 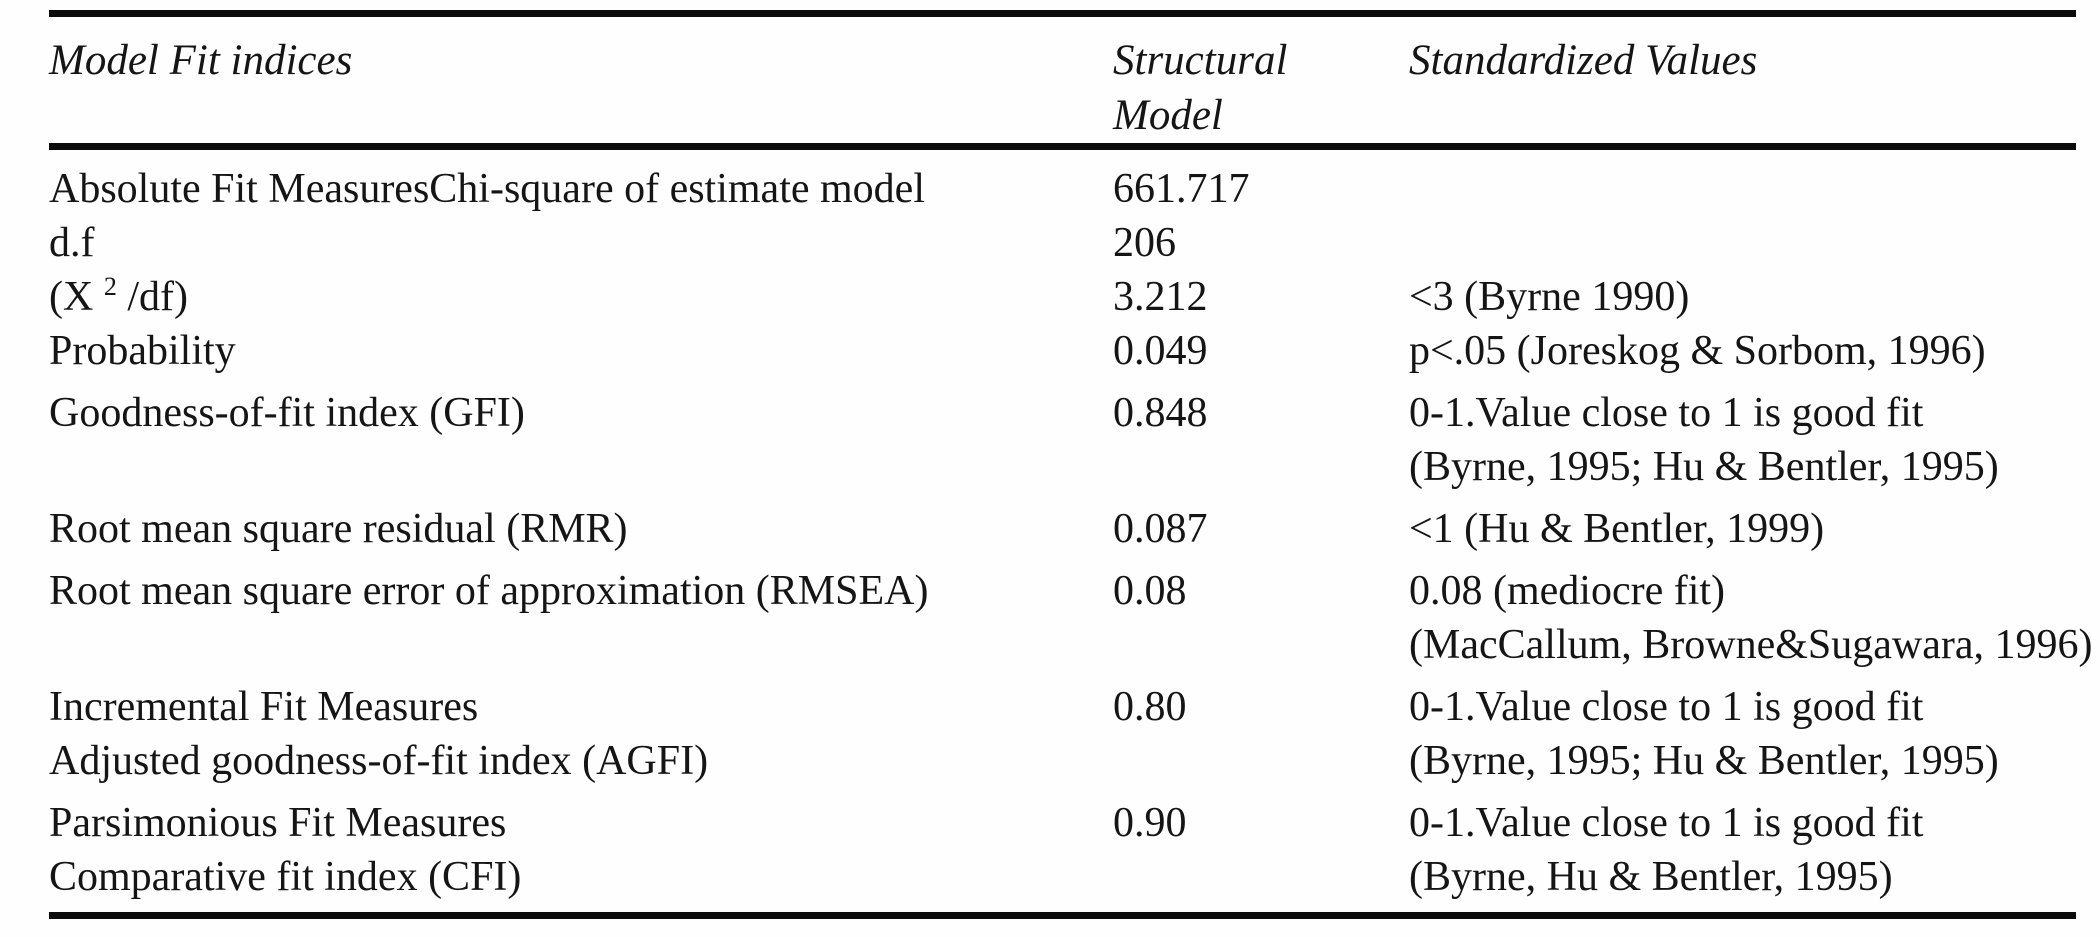 What do you see at coordinates (1261, 529) in the screenshot?
I see `structural-model-value-cell: 0.087` at bounding box center [1261, 529].